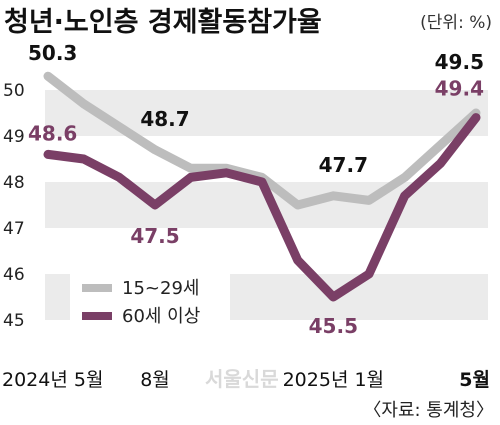 Image resolution: width=500 pixels, height=425 pixels. I want to click on y-tick-label: 48, so click(14, 183).